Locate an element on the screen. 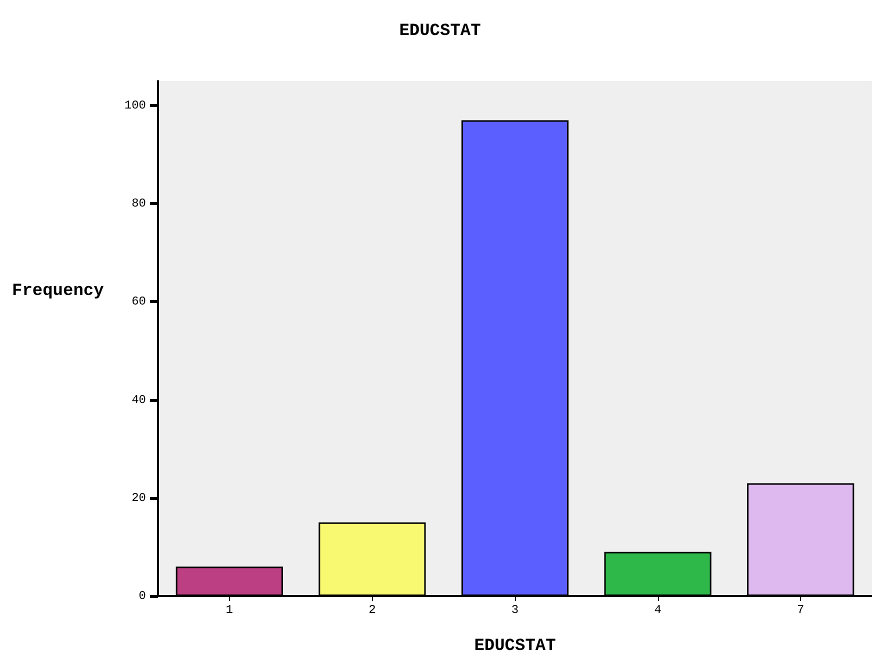 Image resolution: width=880 pixels, height=668 pixels. x-tick-label: 7 is located at coordinates (800, 610).